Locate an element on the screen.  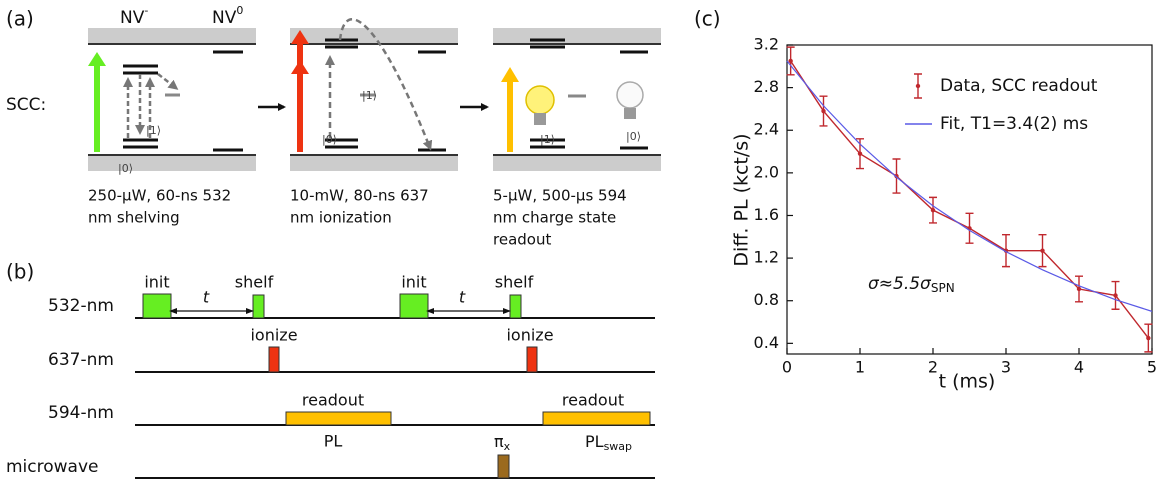
signal-label: PLswap is located at coordinates (608, 443).